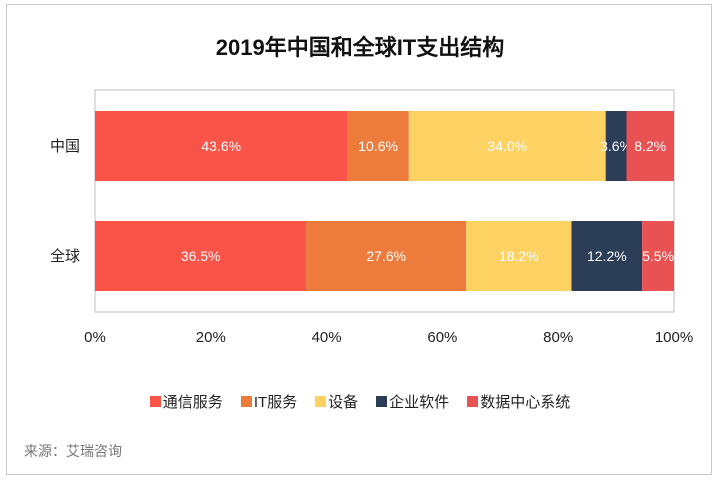 The image size is (720, 483). What do you see at coordinates (419, 402) in the screenshot?
I see `legend-label: 企业软件` at bounding box center [419, 402].